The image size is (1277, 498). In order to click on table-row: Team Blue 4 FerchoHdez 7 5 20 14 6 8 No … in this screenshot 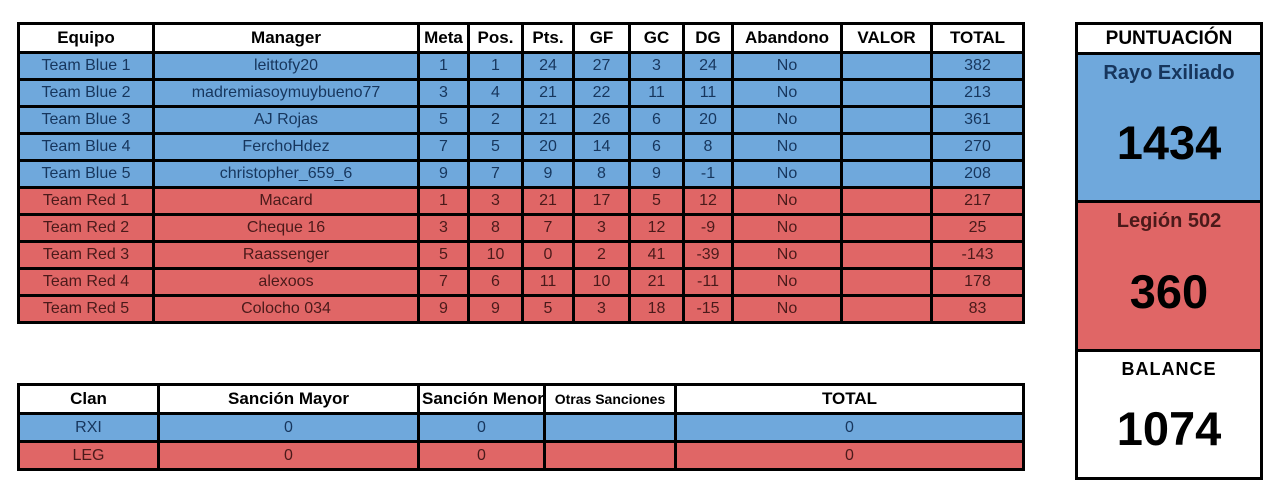, I will do `click(521, 147)`.